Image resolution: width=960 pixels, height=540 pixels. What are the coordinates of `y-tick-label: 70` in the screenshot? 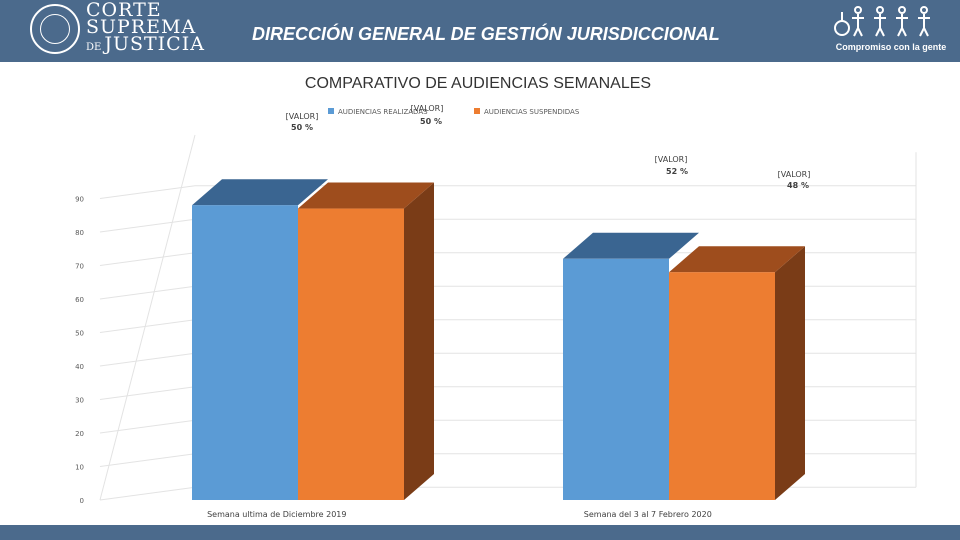 It's located at (79, 267).